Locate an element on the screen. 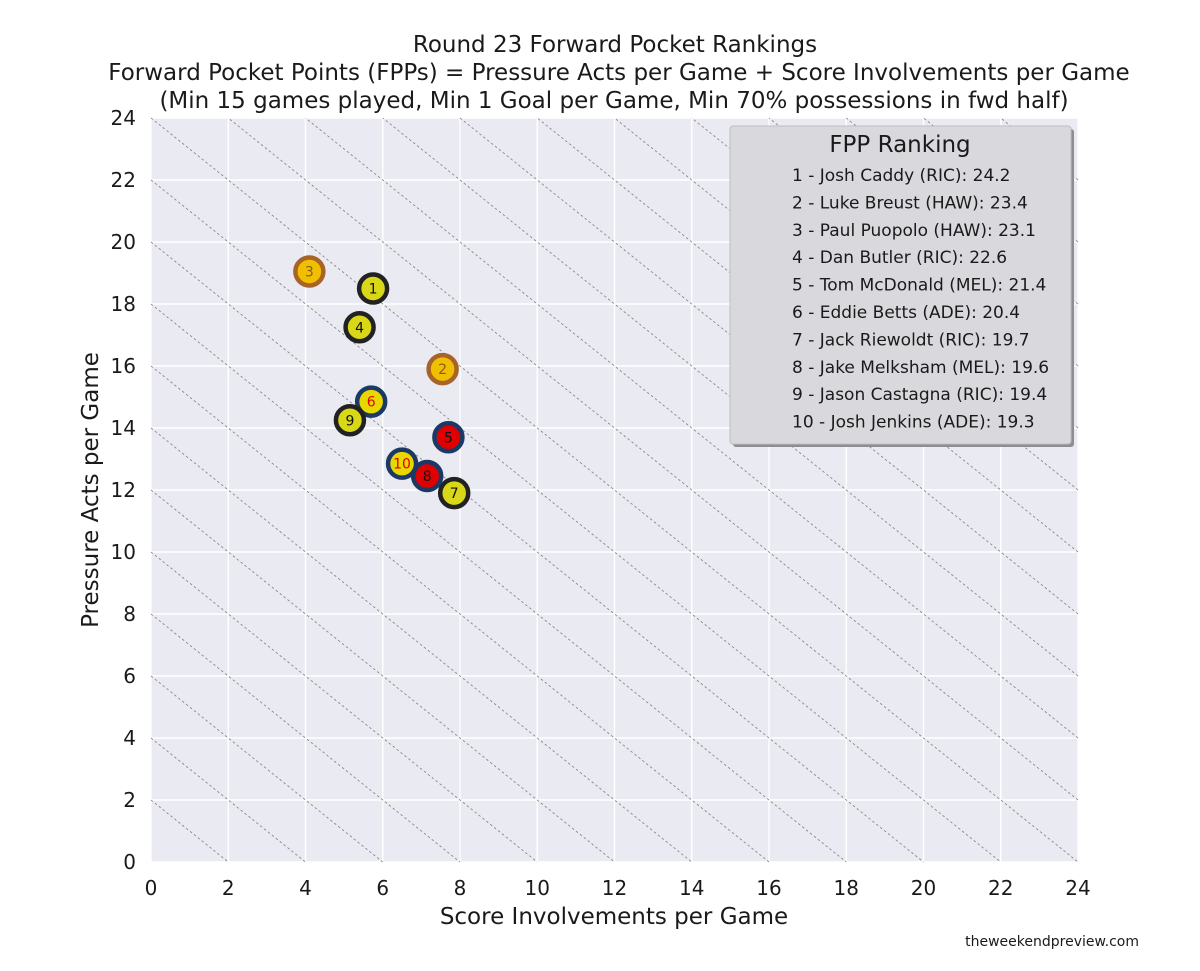 Image resolution: width=1200 pixels, height=971 pixels. y-axis-label: Pressure Acts per Game is located at coordinates (91, 490).